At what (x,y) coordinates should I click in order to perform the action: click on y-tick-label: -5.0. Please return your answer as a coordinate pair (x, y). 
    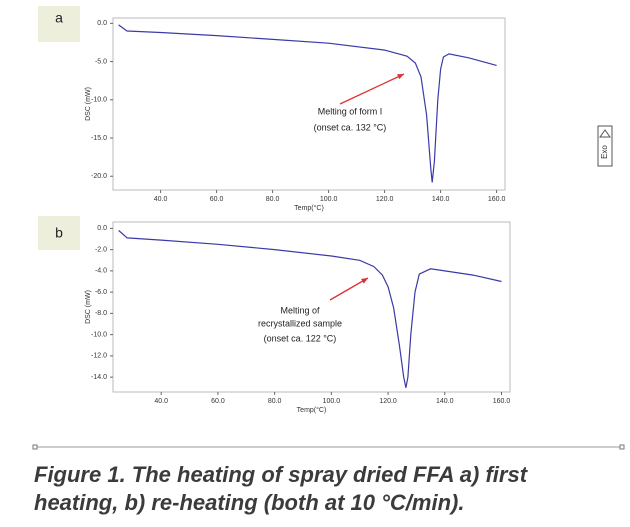
    Looking at the image, I should click on (101, 61).